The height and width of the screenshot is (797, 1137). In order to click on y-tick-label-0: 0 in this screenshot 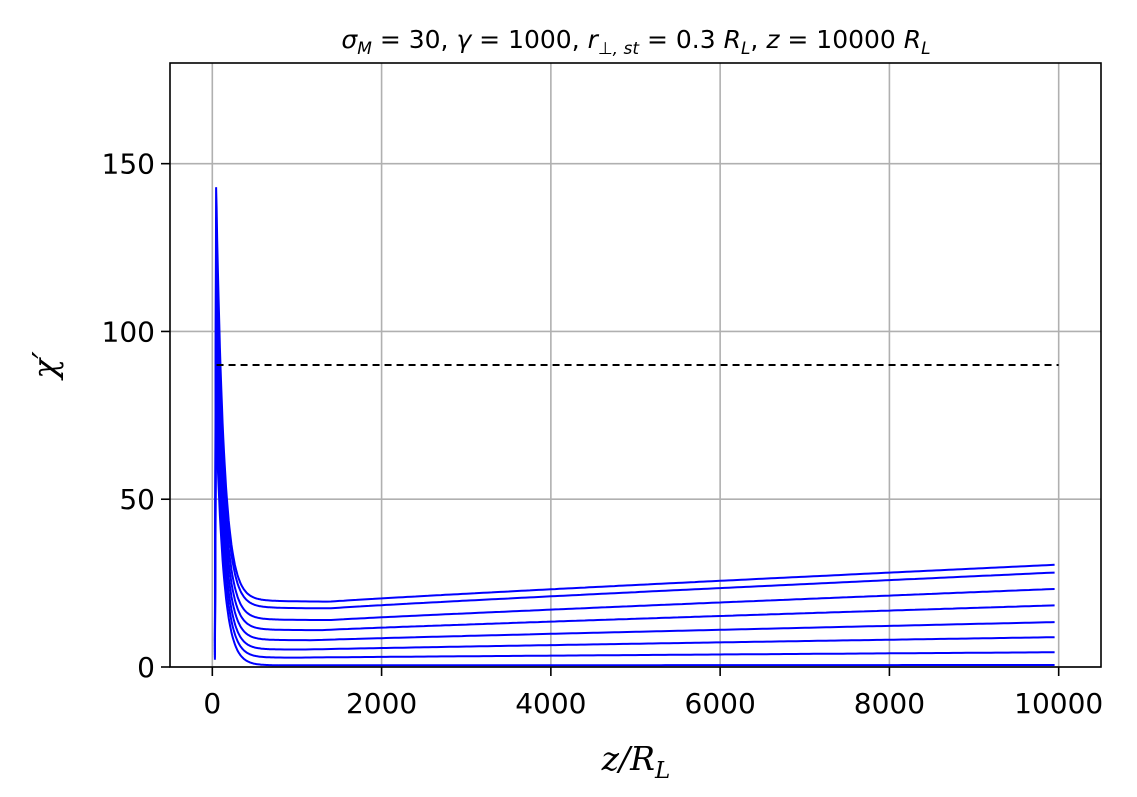, I will do `click(146, 667)`.